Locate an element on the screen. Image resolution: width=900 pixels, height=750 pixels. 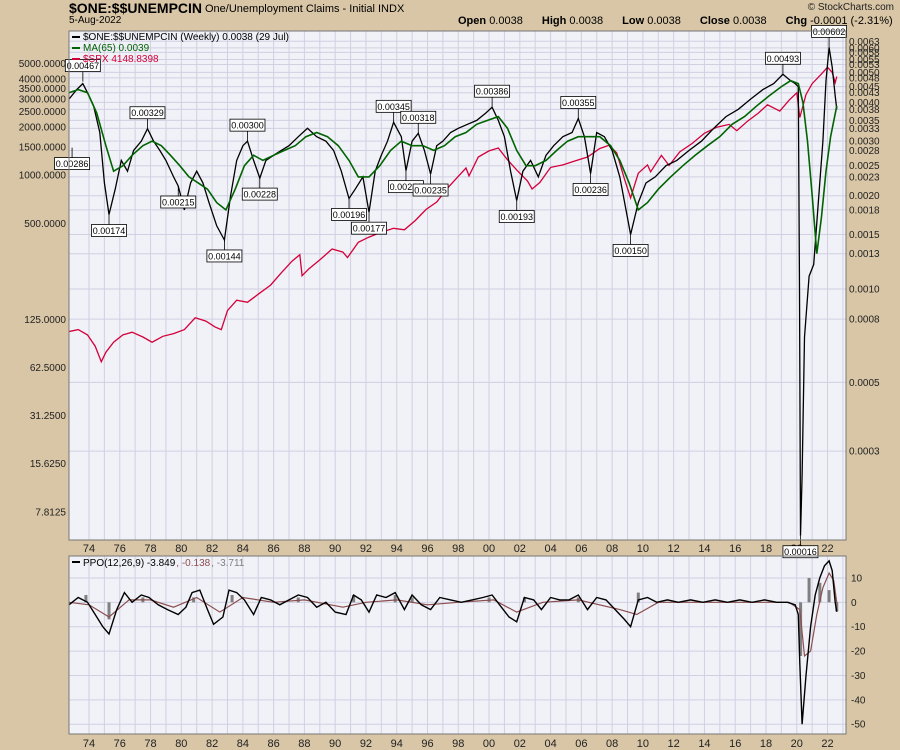
right-tick-label: 0.0053 is located at coordinates (864, 65).